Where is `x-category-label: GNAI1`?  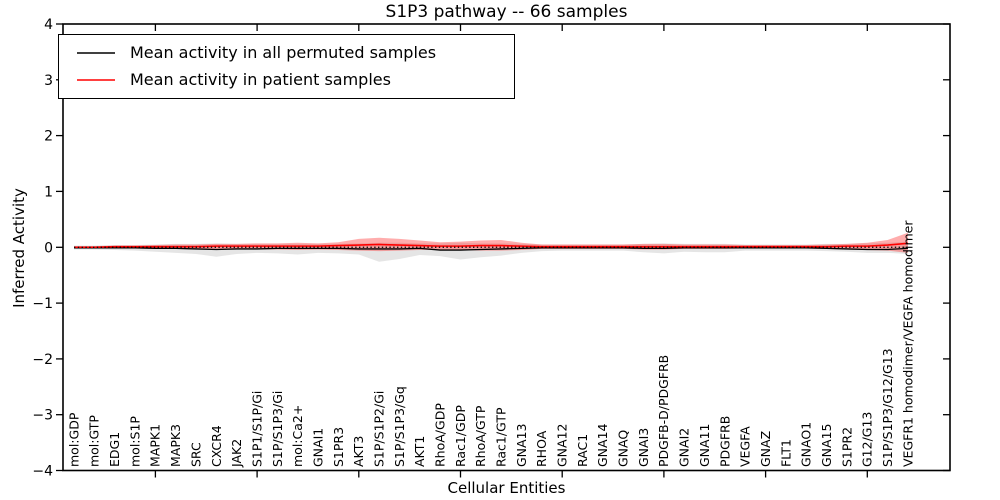
x-category-label: GNAI1 is located at coordinates (317, 447).